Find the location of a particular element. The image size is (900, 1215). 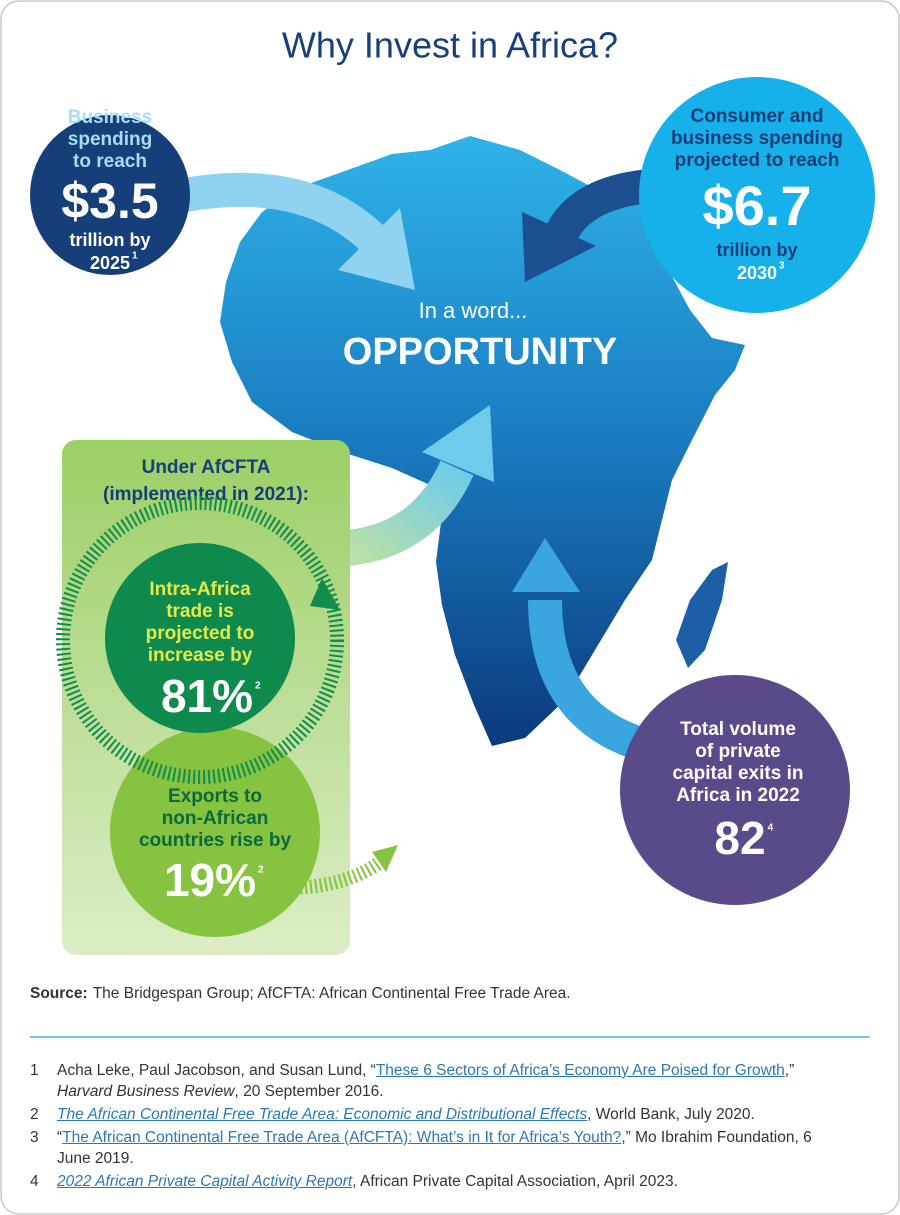

footnote-segment: “ is located at coordinates (60, 1137).